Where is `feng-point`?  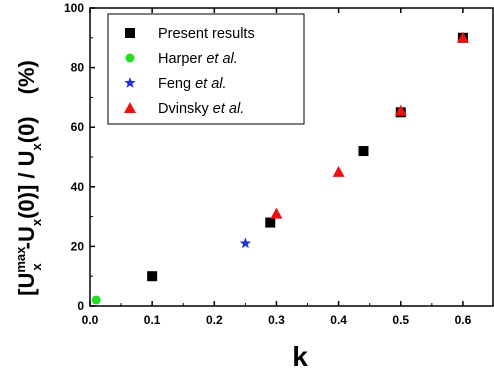
feng-point is located at coordinates (245, 243).